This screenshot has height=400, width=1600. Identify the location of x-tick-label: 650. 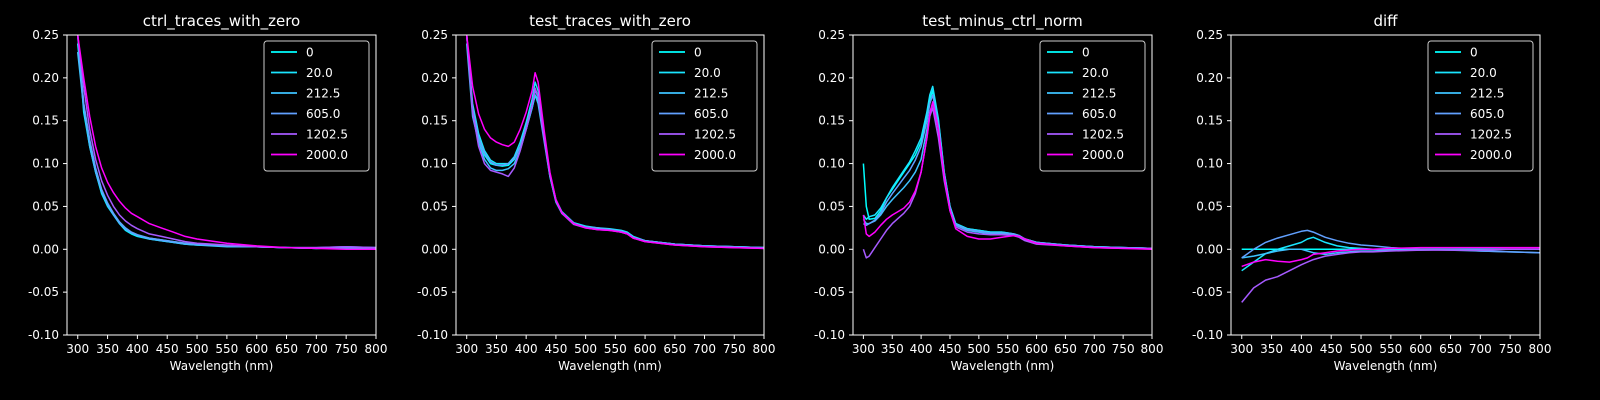
(674, 349).